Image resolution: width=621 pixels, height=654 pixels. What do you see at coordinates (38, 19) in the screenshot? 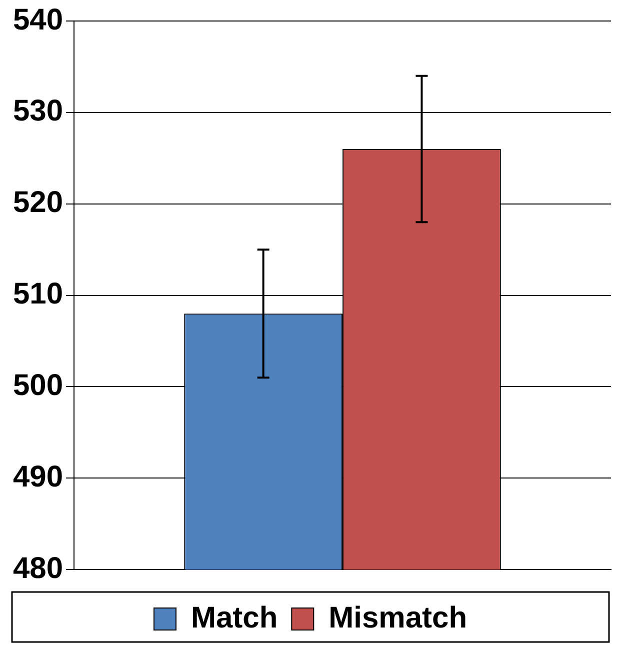
I see `y-tick-label: 540` at bounding box center [38, 19].